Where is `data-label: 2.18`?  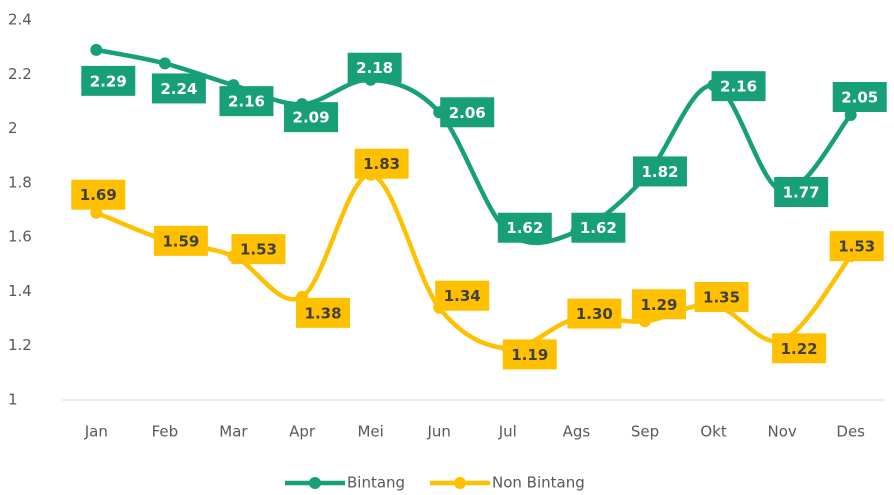
data-label: 2.18 is located at coordinates (374, 67).